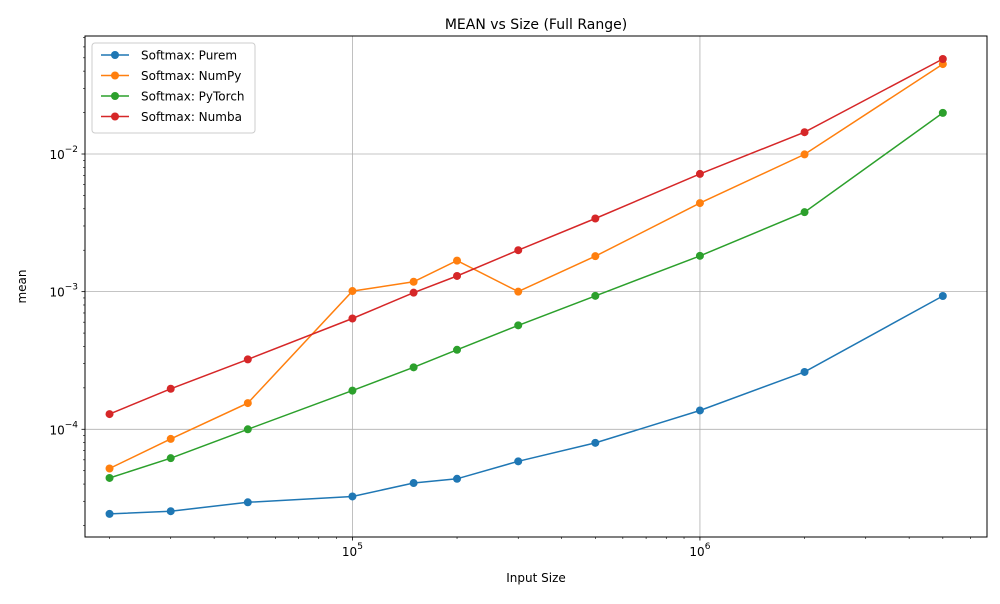  What do you see at coordinates (699, 550) in the screenshot?
I see `x-tick-label: 10⁶` at bounding box center [699, 550].